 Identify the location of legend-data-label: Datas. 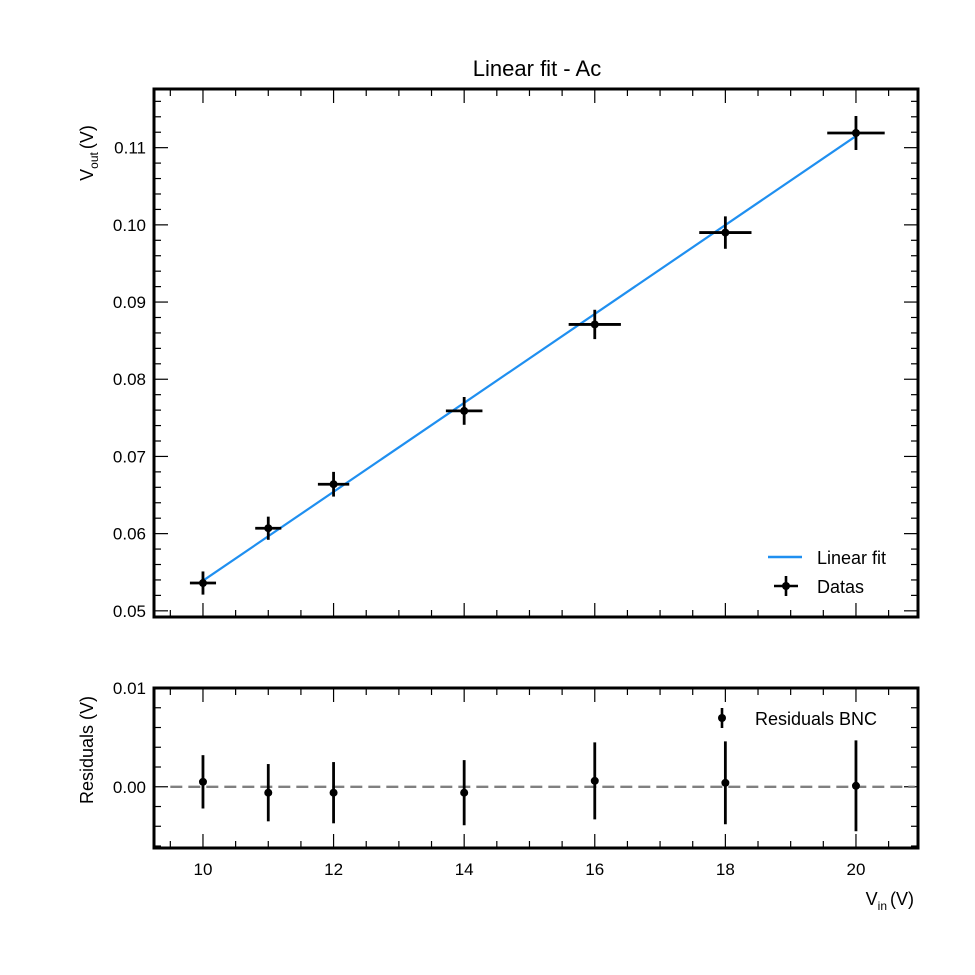
(840, 587).